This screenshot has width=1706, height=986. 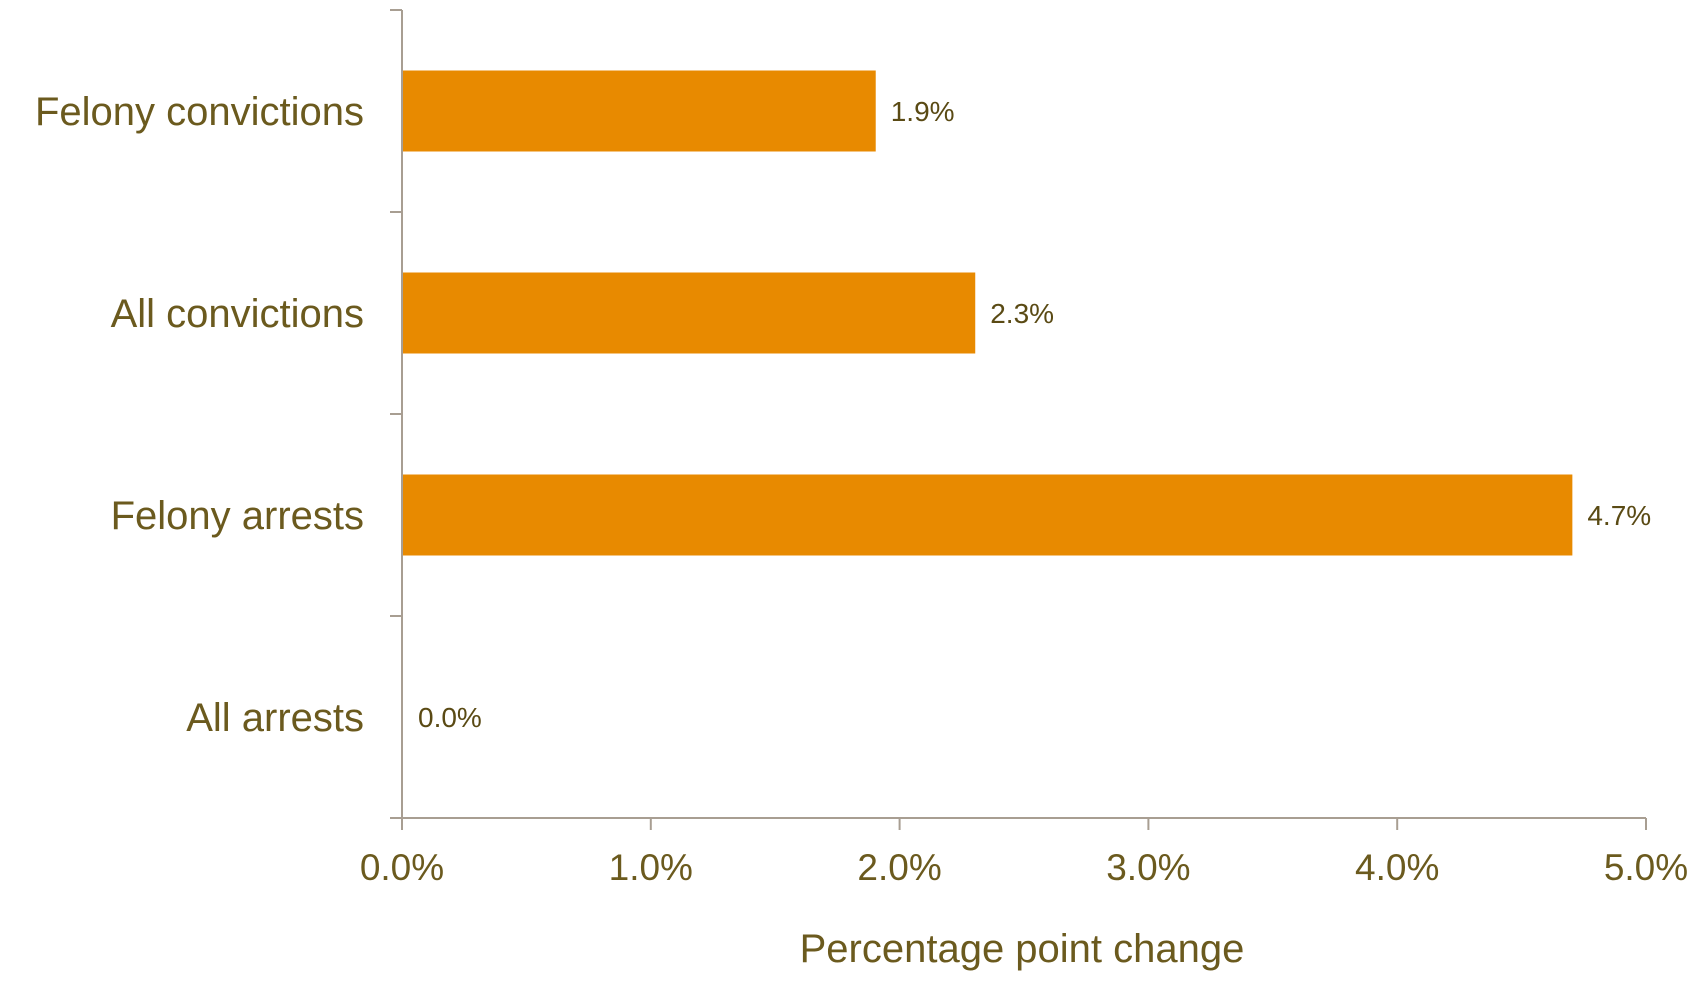 What do you see at coordinates (1646, 867) in the screenshot?
I see `x-tick-label: 5.0%` at bounding box center [1646, 867].